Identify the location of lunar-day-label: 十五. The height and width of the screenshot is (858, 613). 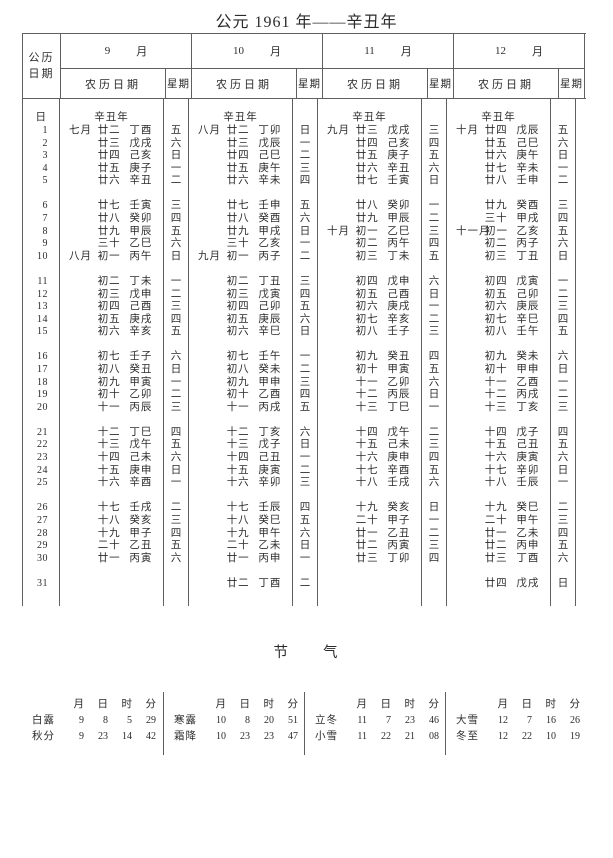
(496, 445).